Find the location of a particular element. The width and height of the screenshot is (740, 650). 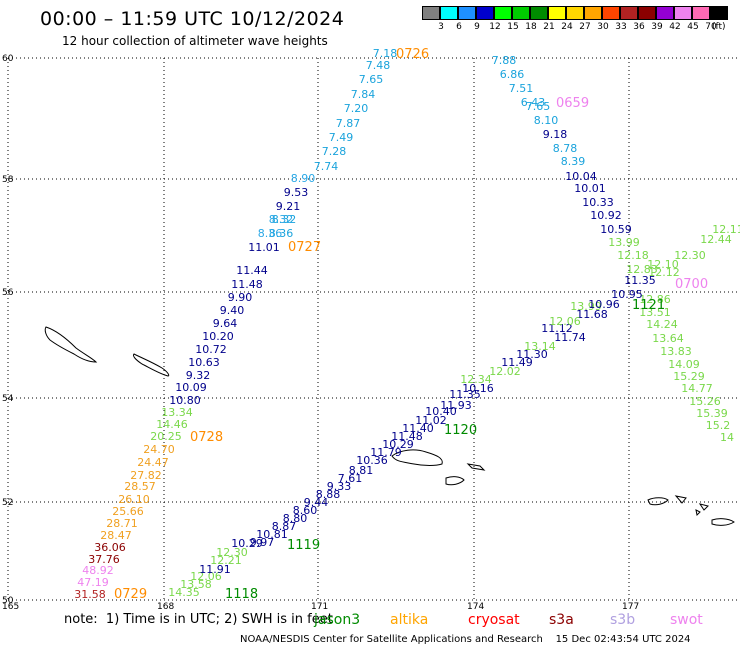

swh-value: 7.74 is located at coordinates (326, 166).